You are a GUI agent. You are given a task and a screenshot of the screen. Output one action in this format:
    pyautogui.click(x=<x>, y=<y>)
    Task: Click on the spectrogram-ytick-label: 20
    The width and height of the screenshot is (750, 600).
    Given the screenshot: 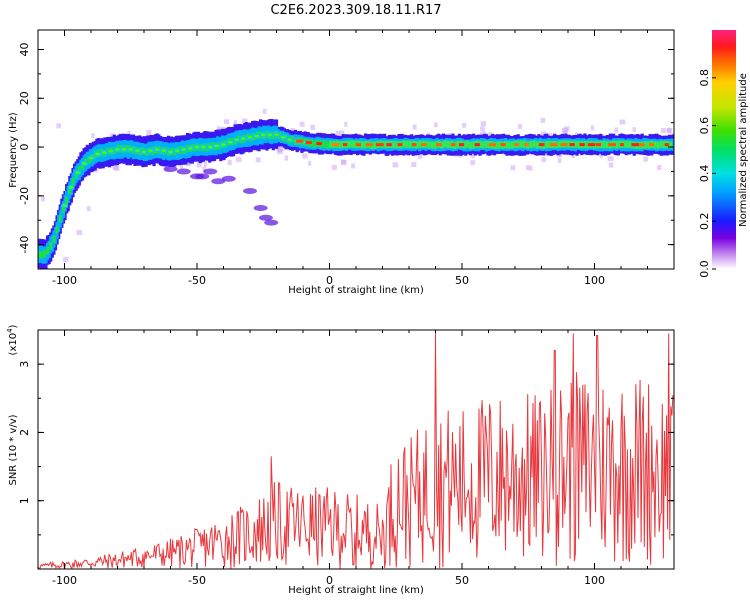 What is the action you would take?
    pyautogui.click(x=24, y=98)
    